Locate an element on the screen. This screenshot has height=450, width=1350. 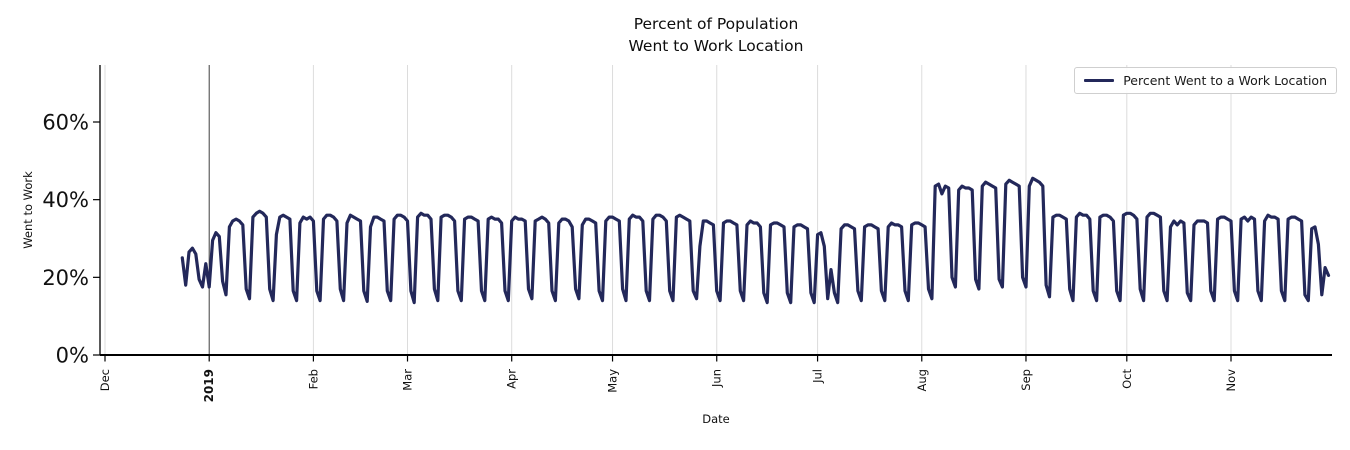
x-tick-label: Jul is located at coordinates (818, 376).